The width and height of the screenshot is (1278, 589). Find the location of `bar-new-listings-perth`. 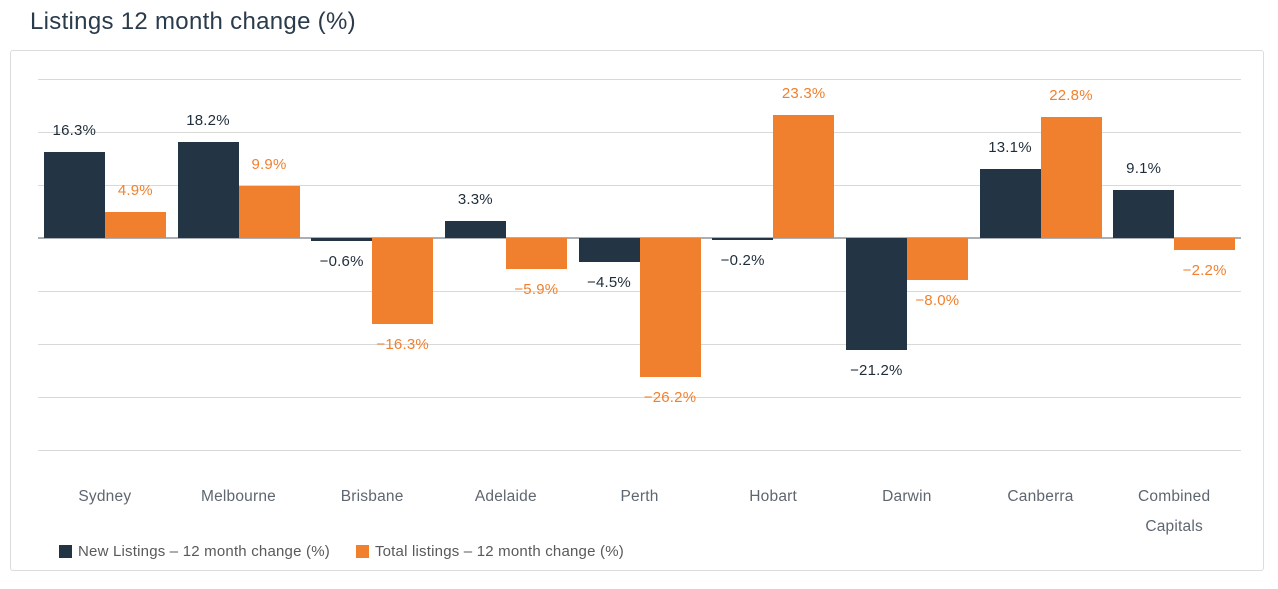

bar-new-listings-perth is located at coordinates (609, 250).